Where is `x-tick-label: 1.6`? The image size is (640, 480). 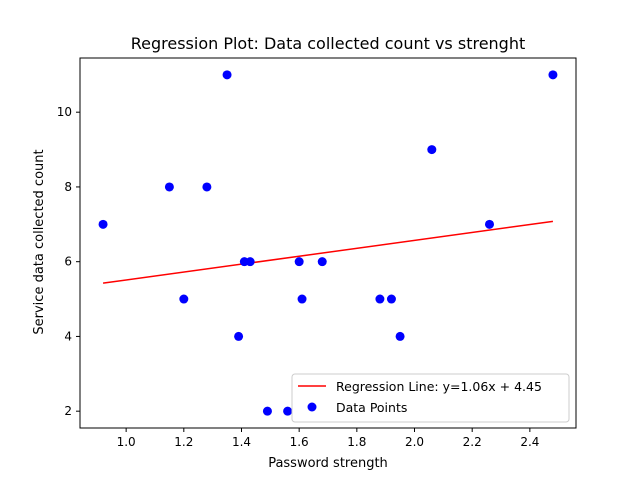 x-tick-label: 1.6 is located at coordinates (299, 442).